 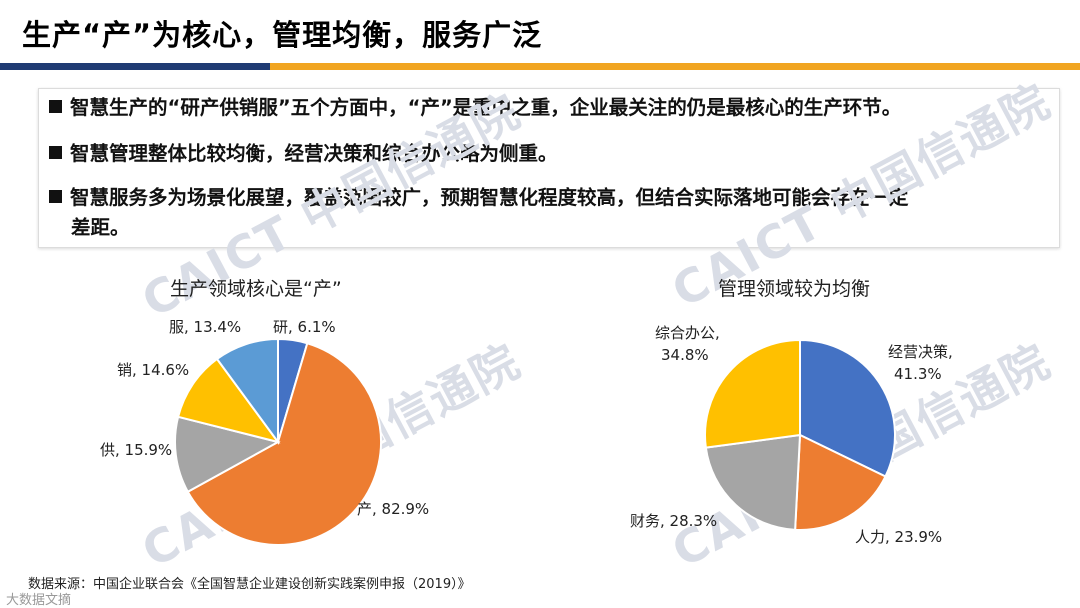 I want to click on pie-label-decision: 经营决策, 41.3%, so click(x=920, y=363).